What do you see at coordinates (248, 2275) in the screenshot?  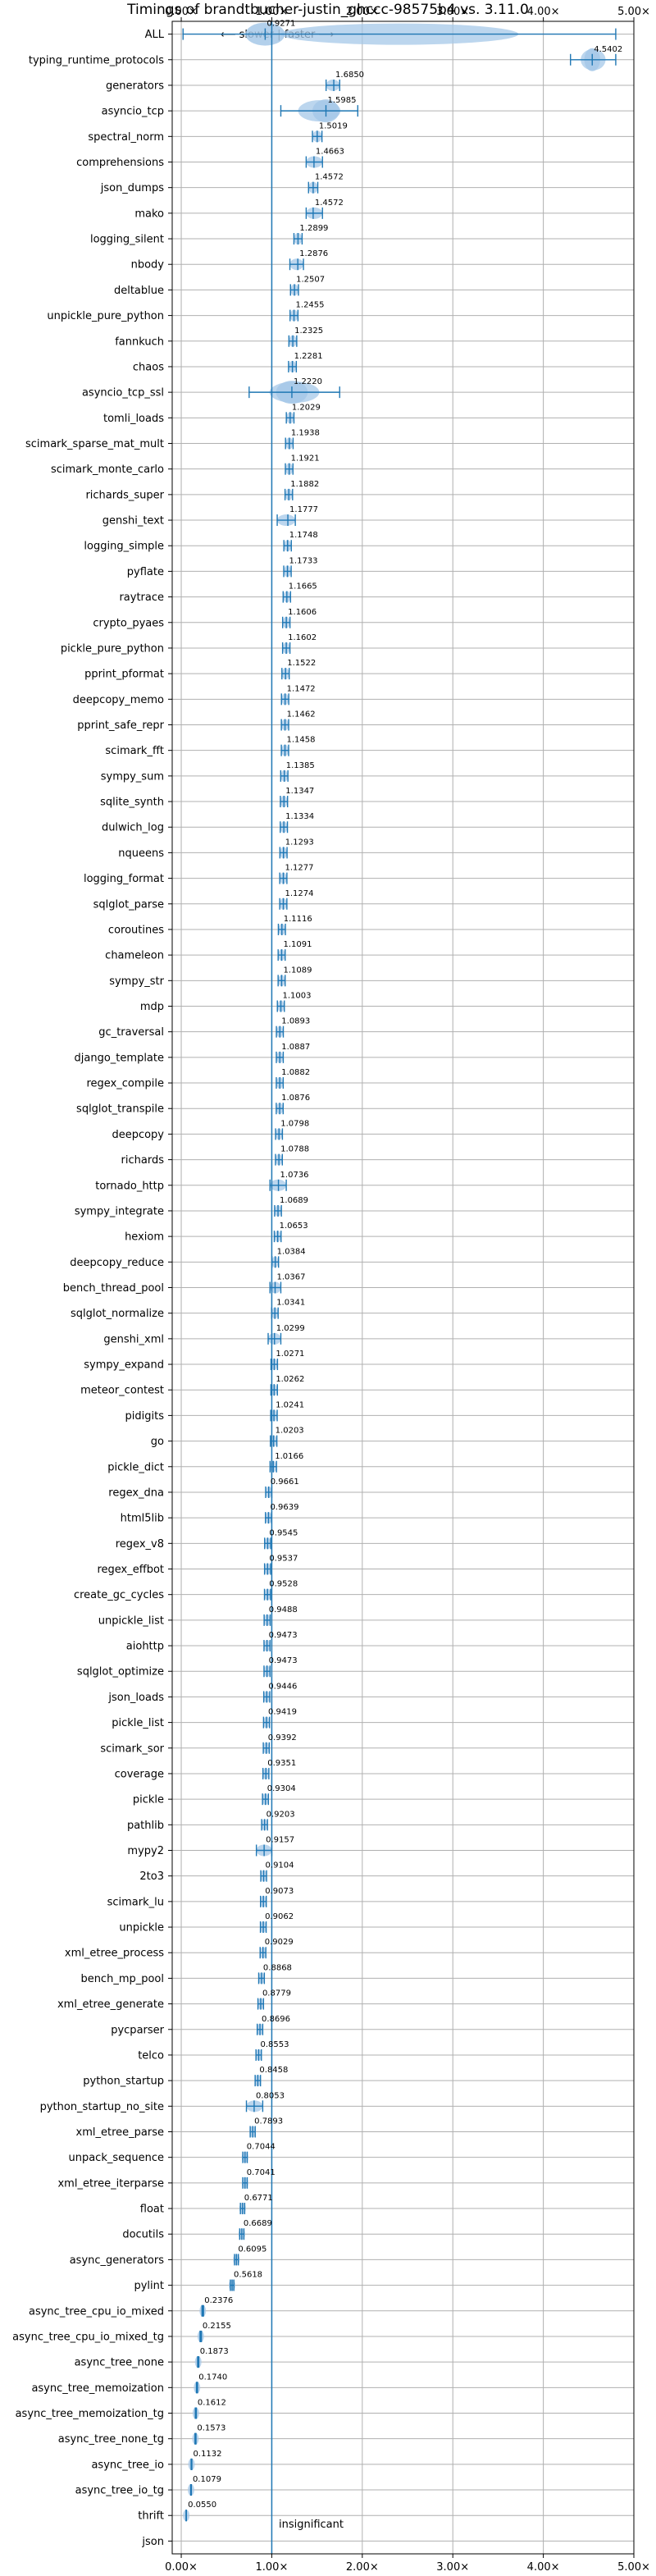 I see `value-label: 0.5618` at bounding box center [248, 2275].